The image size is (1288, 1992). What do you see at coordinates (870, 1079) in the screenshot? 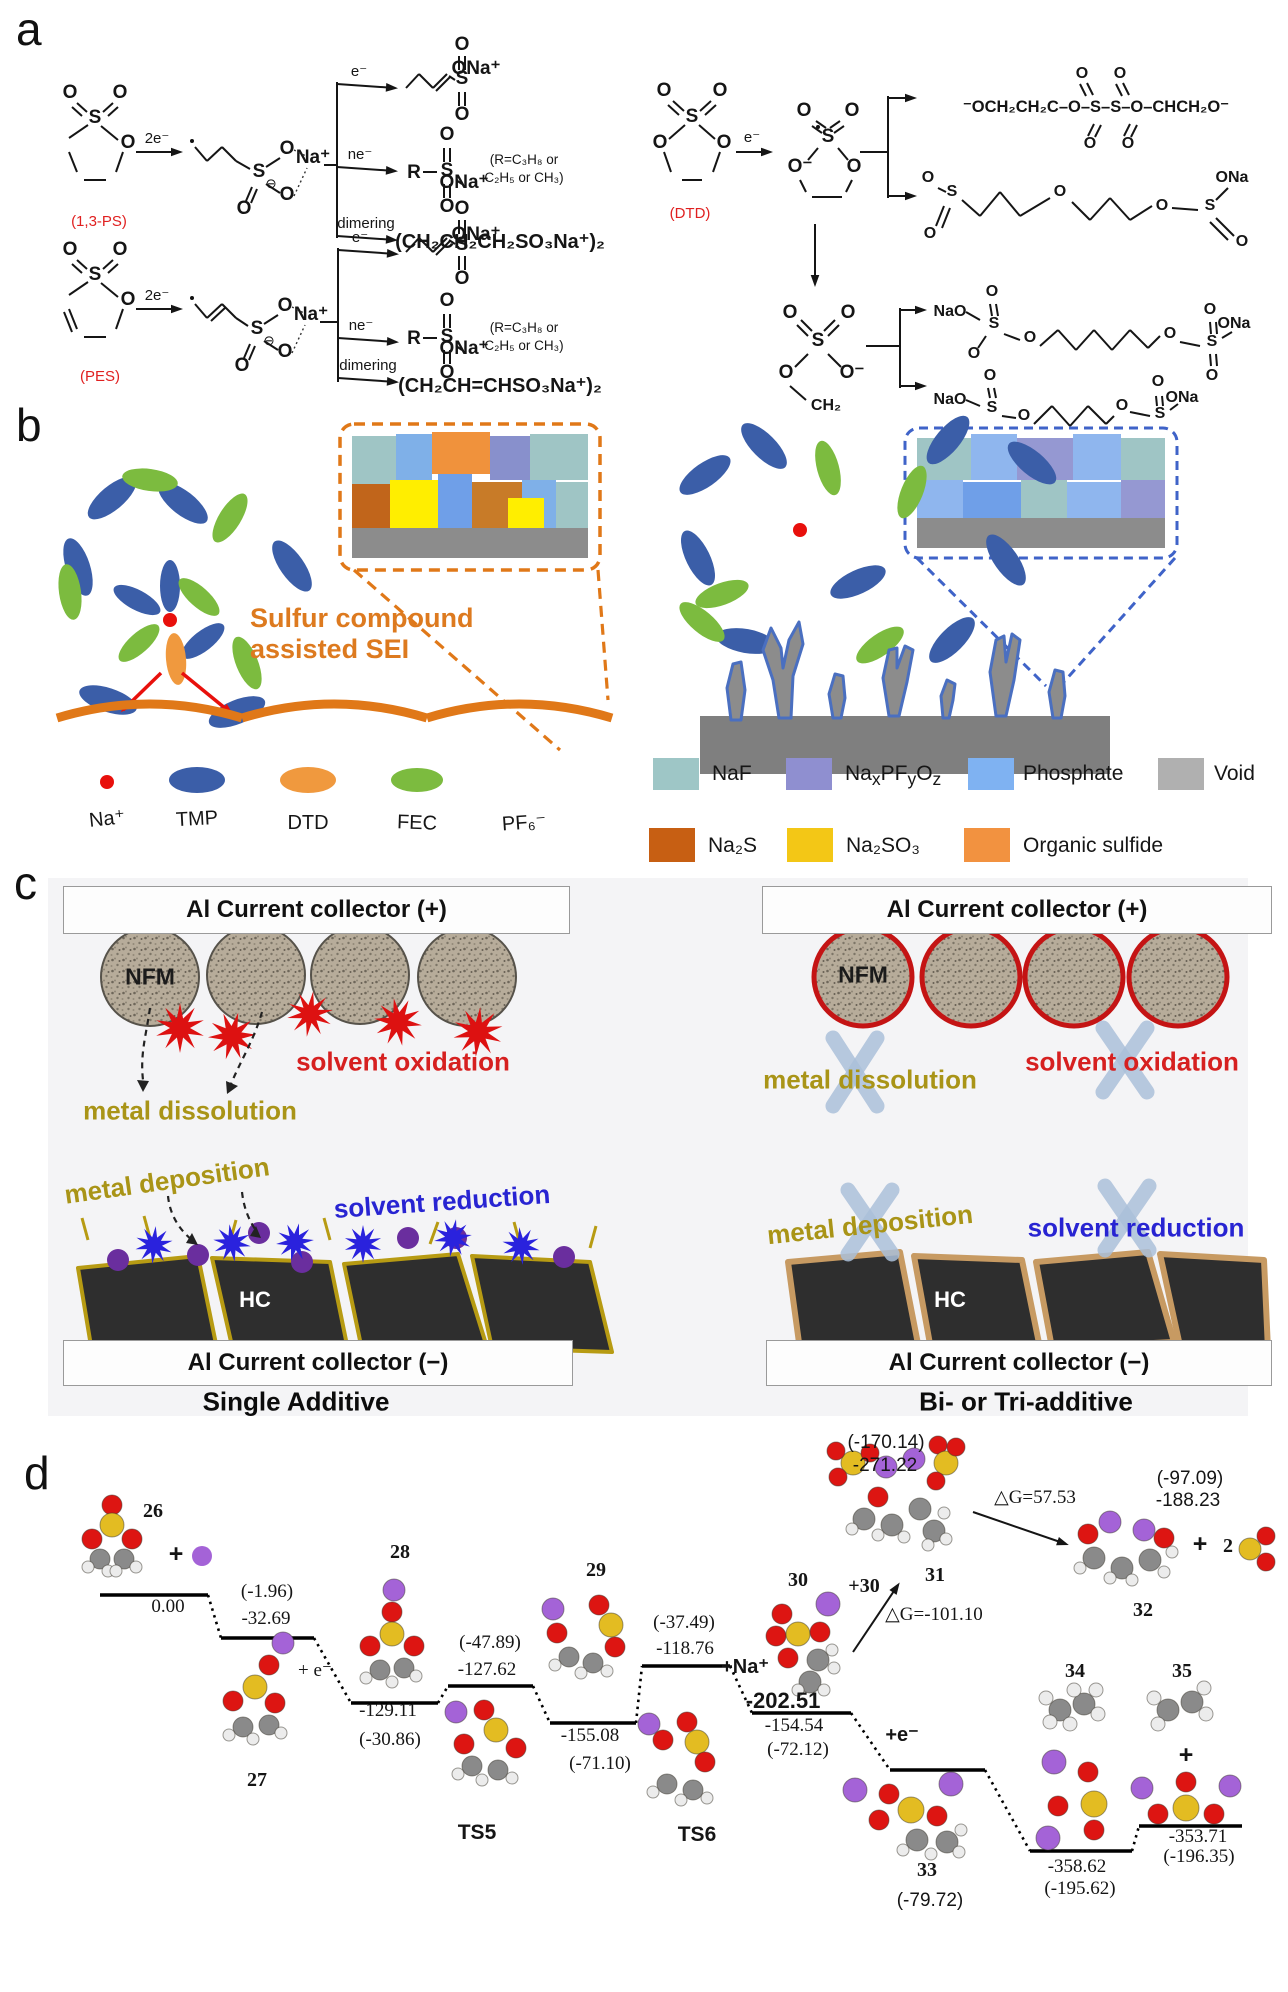
I see `metal-dissolution-right: metal dissolution` at bounding box center [870, 1079].